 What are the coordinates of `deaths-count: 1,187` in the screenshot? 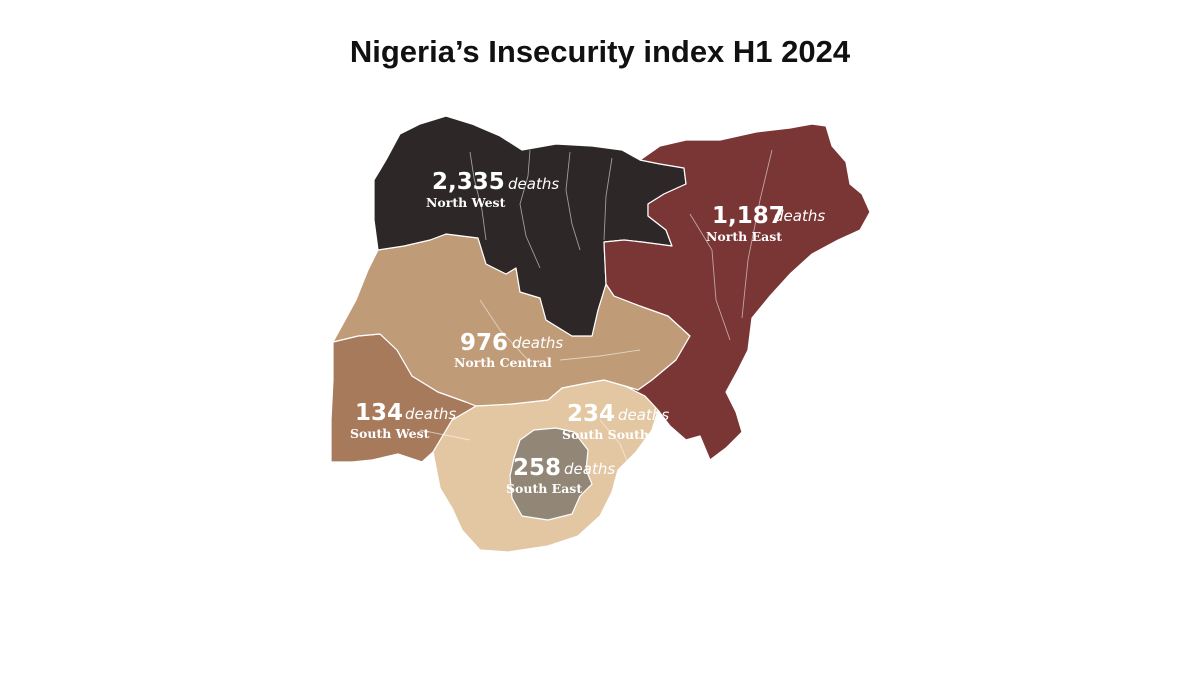 It's located at (748, 216).